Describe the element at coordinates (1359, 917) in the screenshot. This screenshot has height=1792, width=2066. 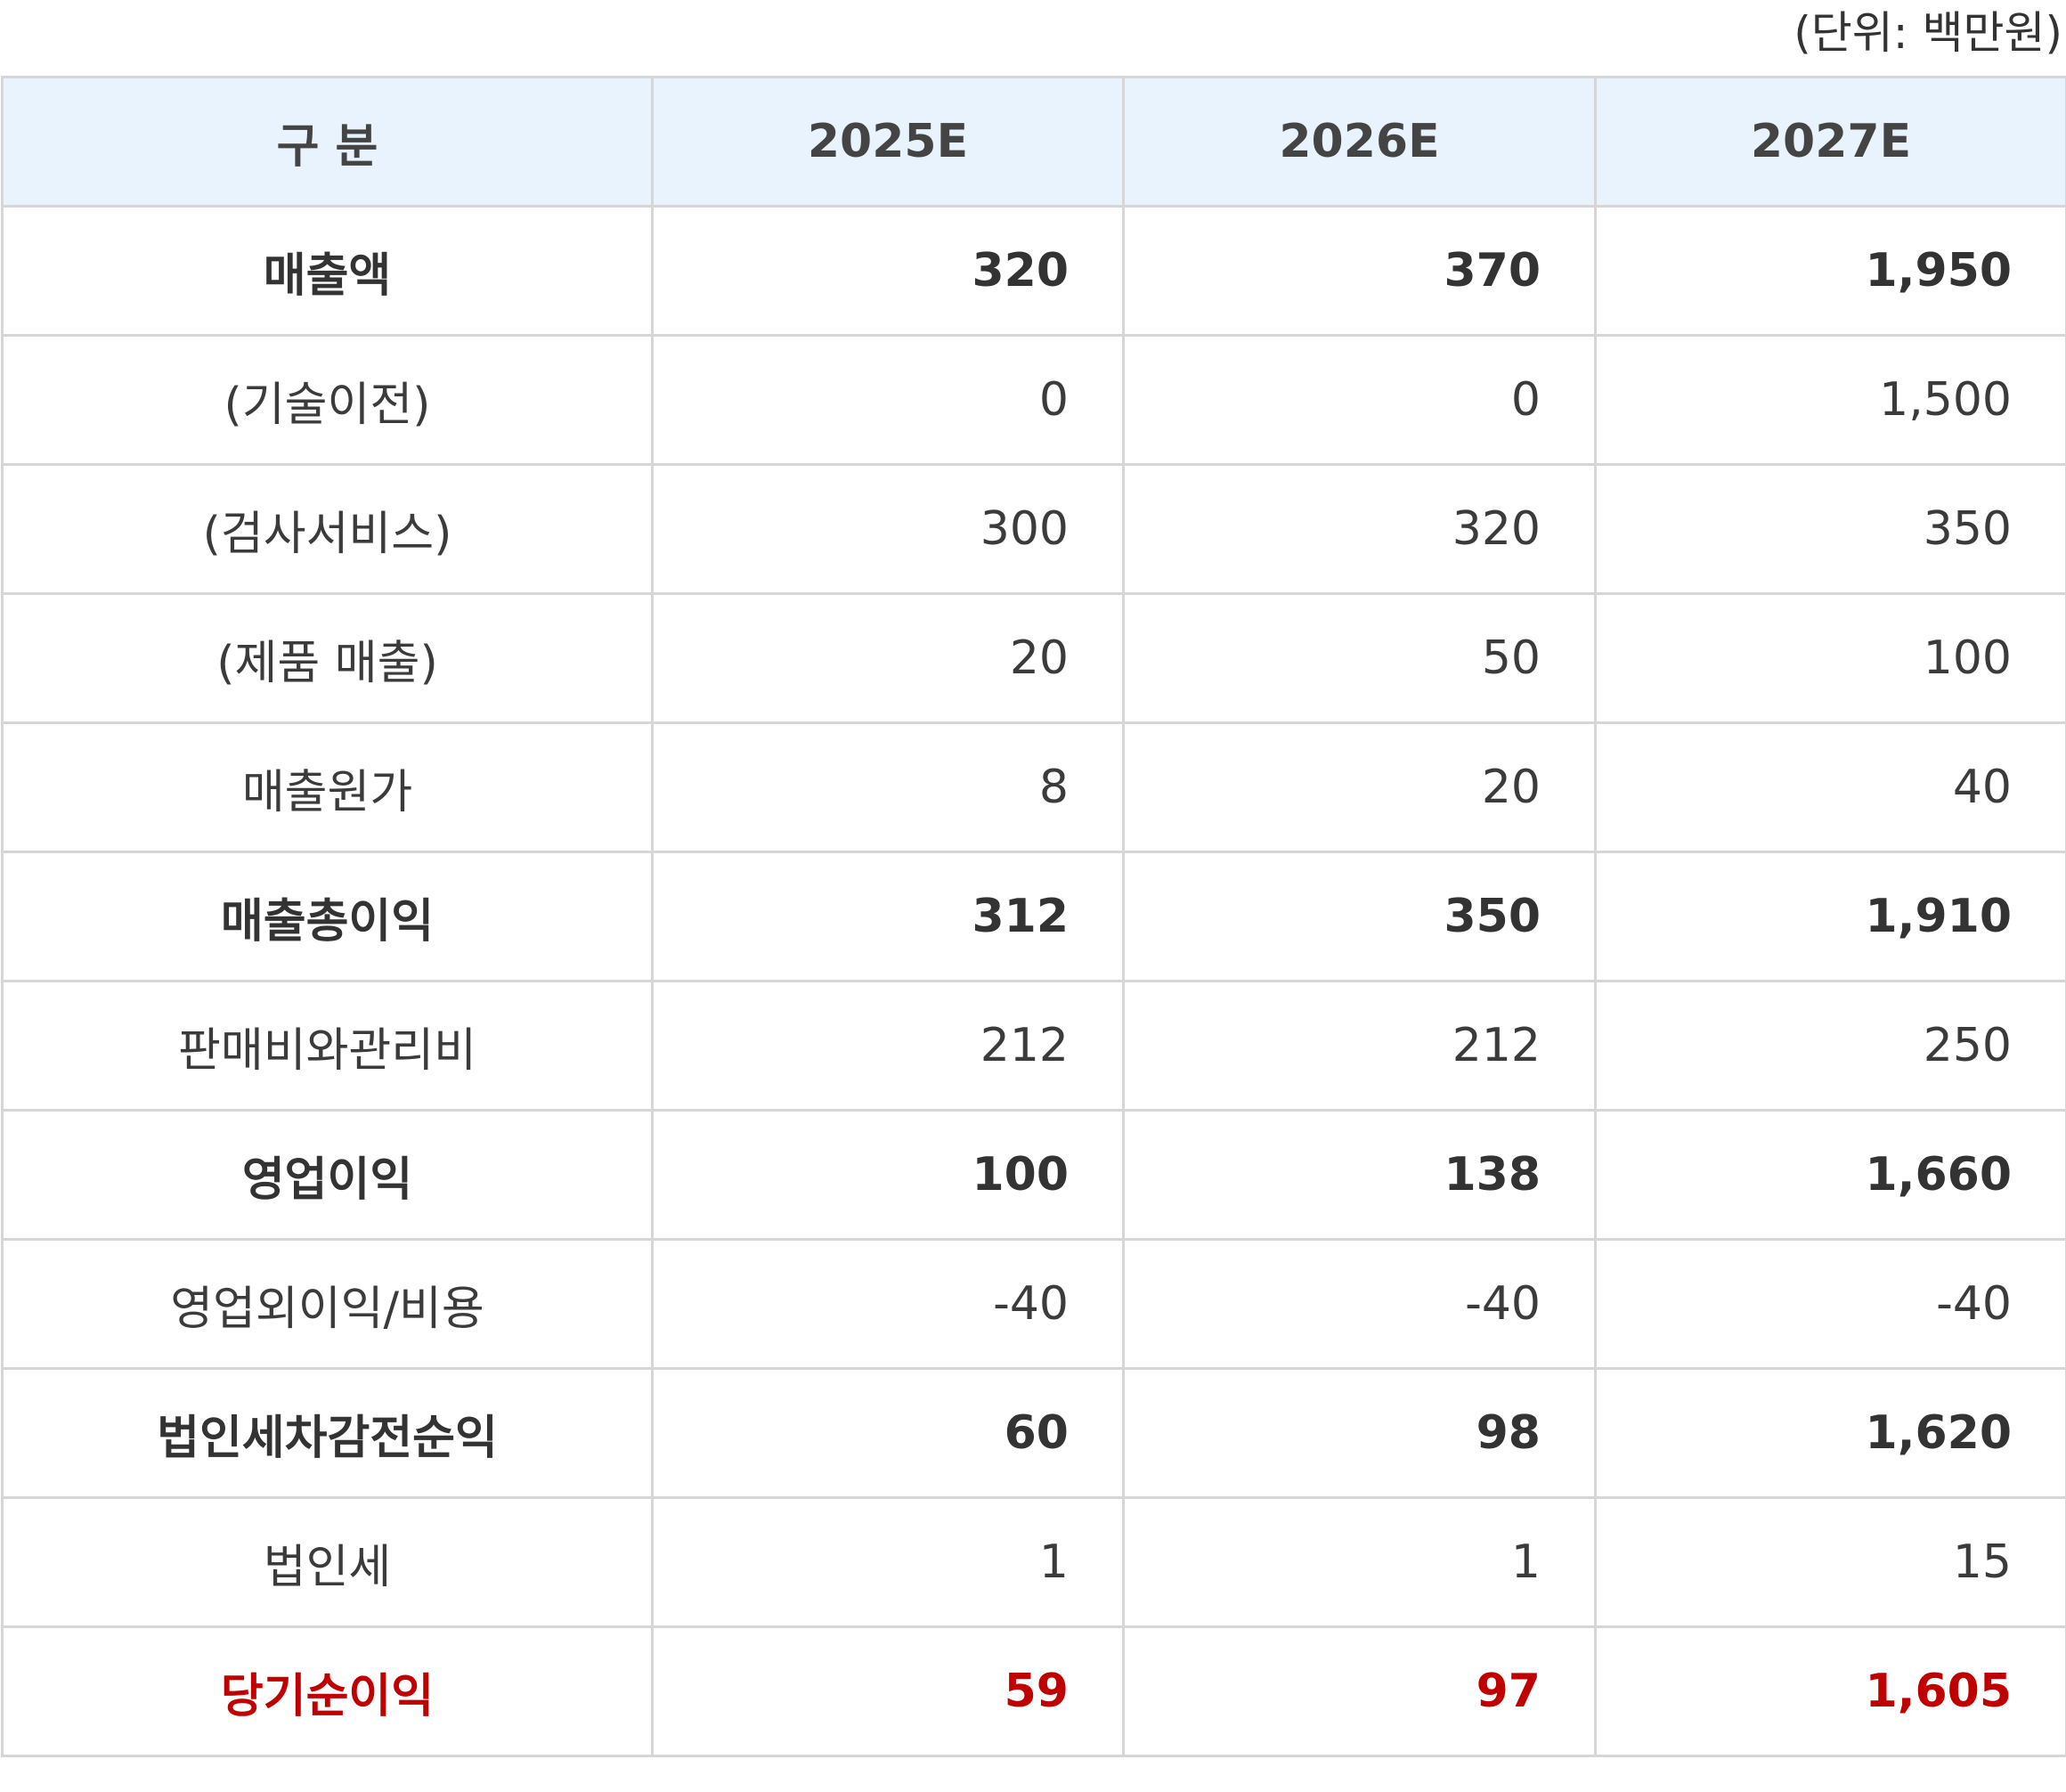
I see `cell-2026: 350` at that location.